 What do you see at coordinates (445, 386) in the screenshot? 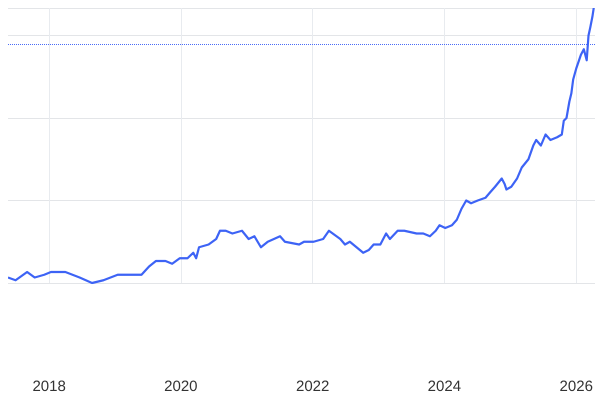
I see `x-tick-label: 2024` at bounding box center [445, 386].